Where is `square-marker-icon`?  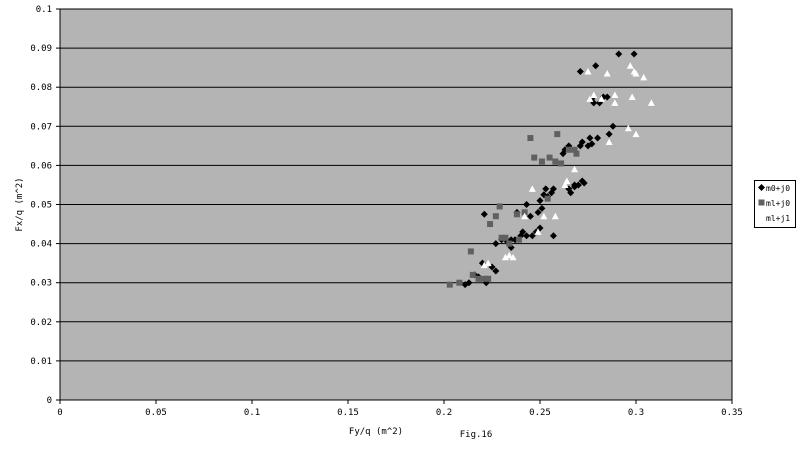 square-marker-icon is located at coordinates (761, 204).